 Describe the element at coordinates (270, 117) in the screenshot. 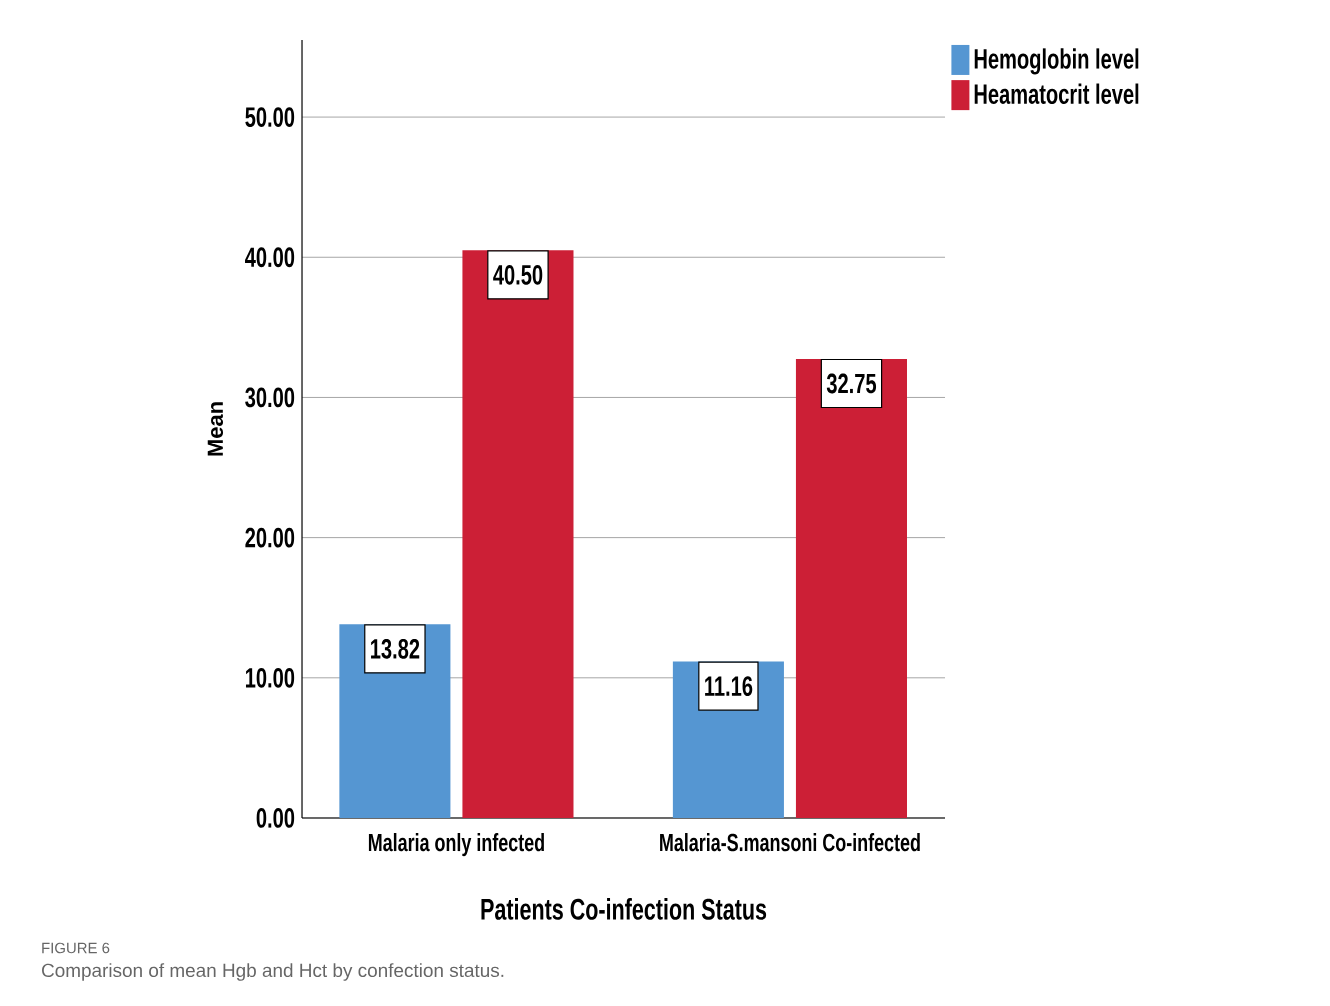

I see `y-tick-label: 50.00` at that location.